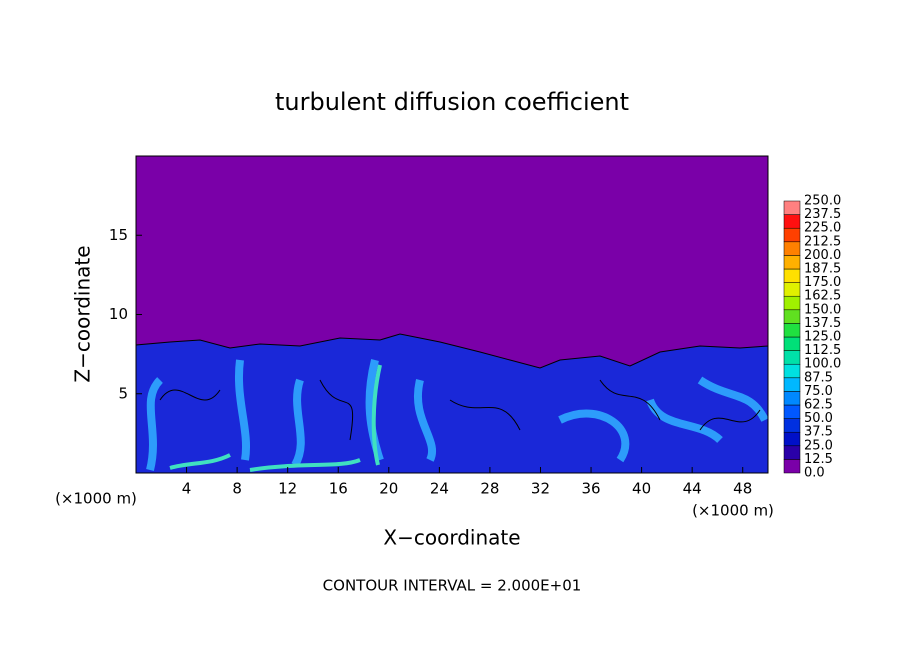 This screenshot has width=904, height=654. I want to click on contour-line, so click(460, 410).